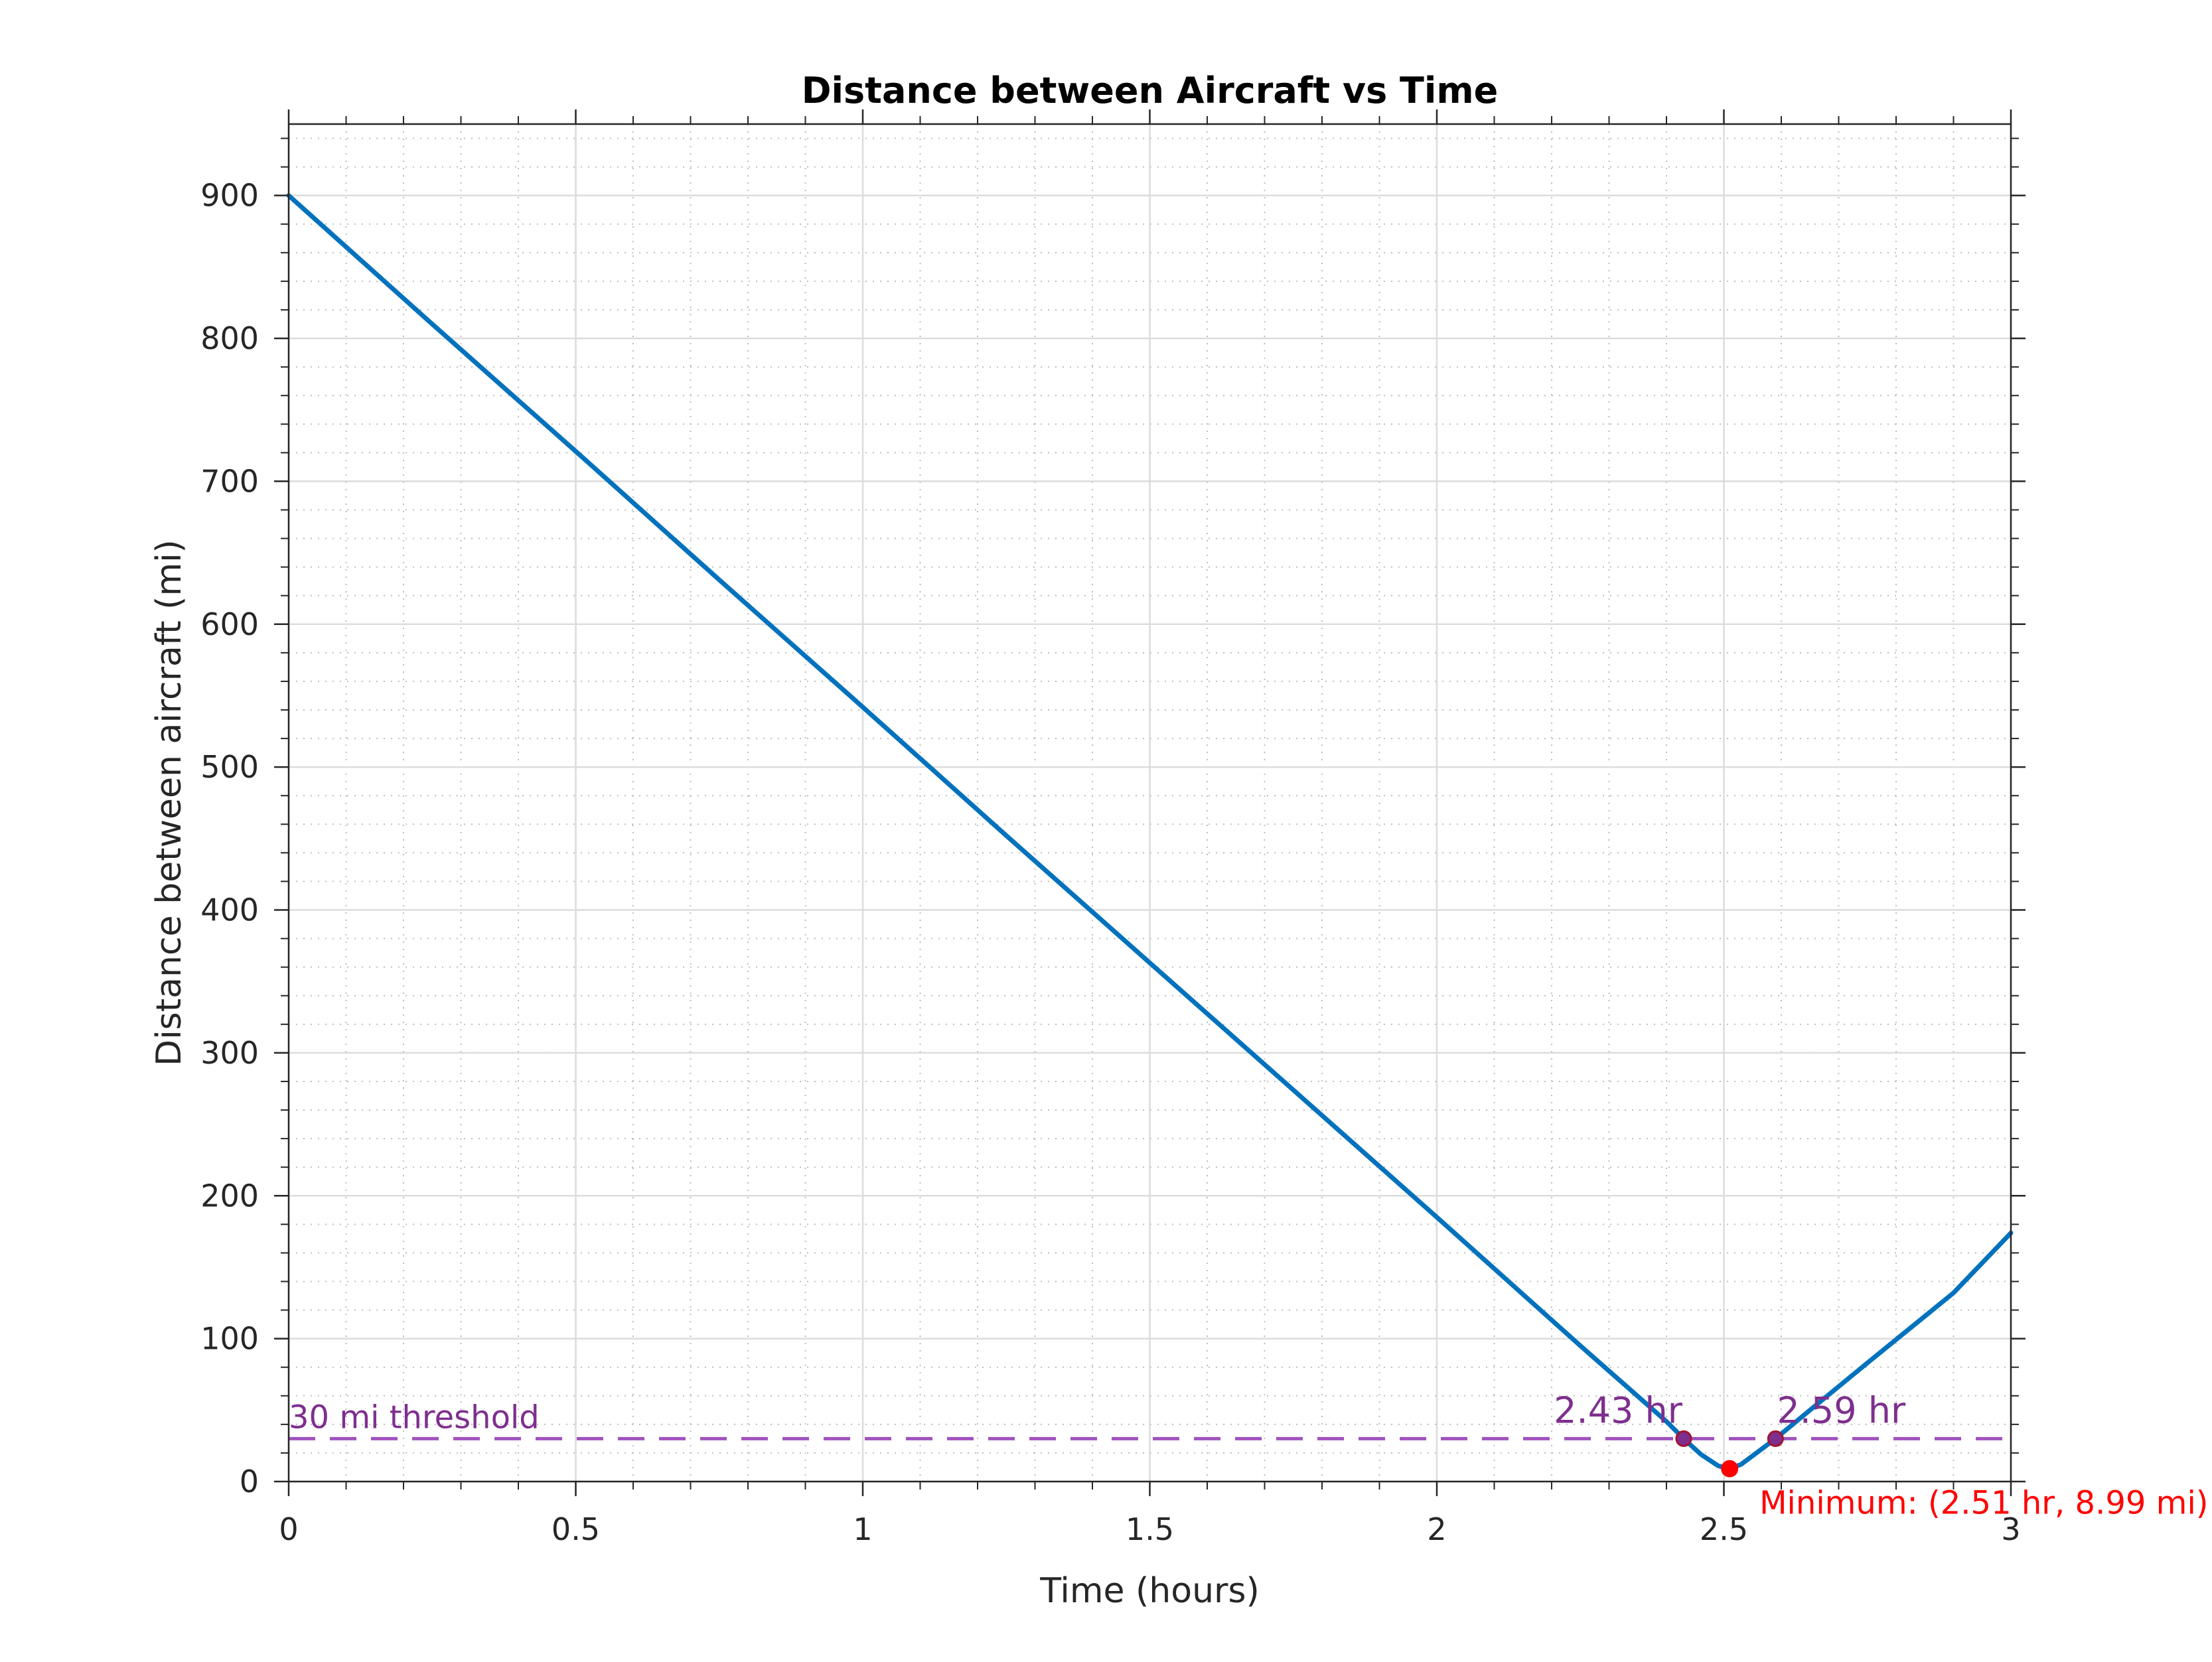 This screenshot has width=2212, height=1662. What do you see at coordinates (1437, 1529) in the screenshot?
I see `x-tick-label: 2` at bounding box center [1437, 1529].